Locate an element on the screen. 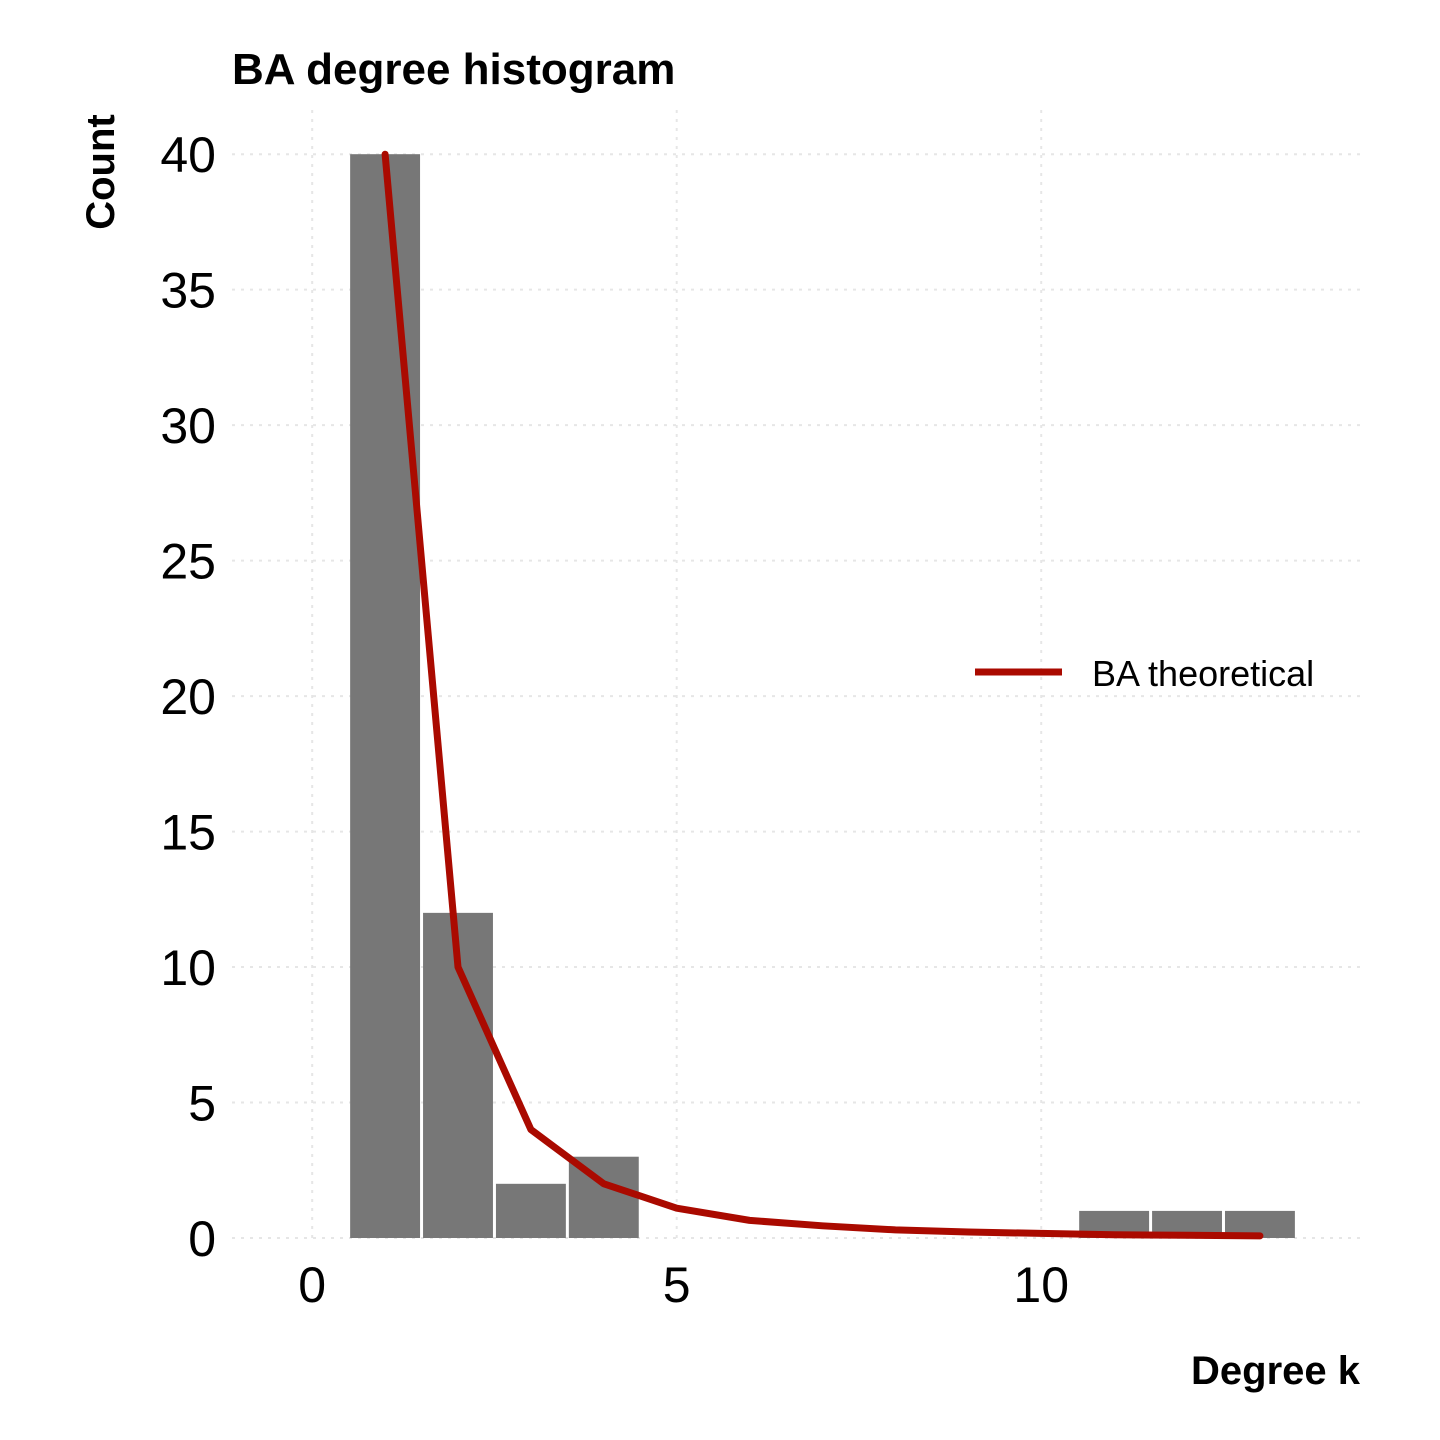 The height and width of the screenshot is (1440, 1440). y-axis-ticks: 0 5 10 15 20 25 30 35 40 is located at coordinates (188, 697).